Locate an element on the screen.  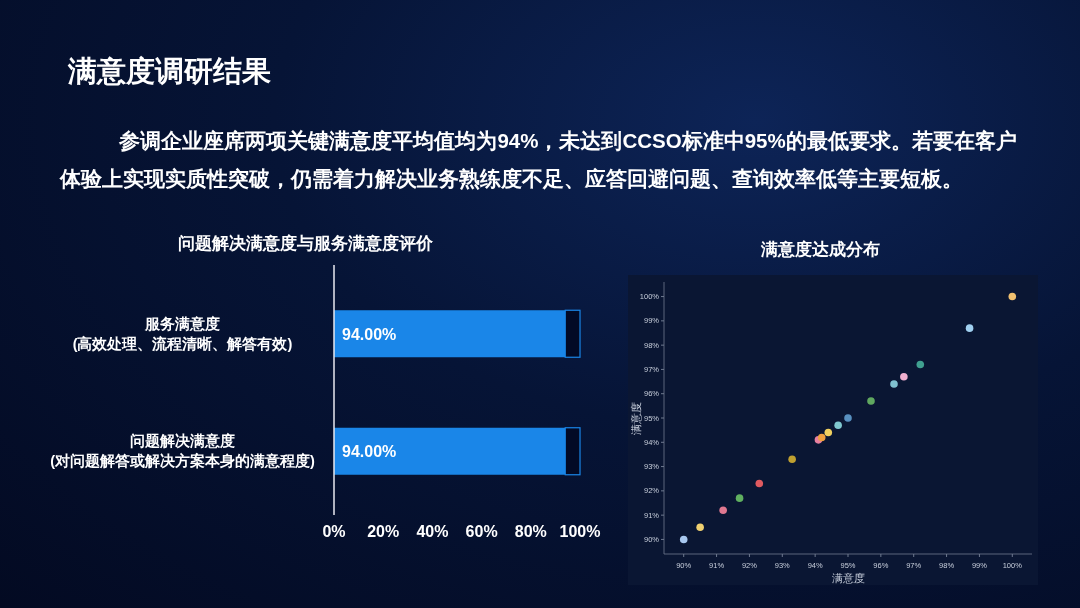
x-tick-label: 20% is located at coordinates (383, 531).